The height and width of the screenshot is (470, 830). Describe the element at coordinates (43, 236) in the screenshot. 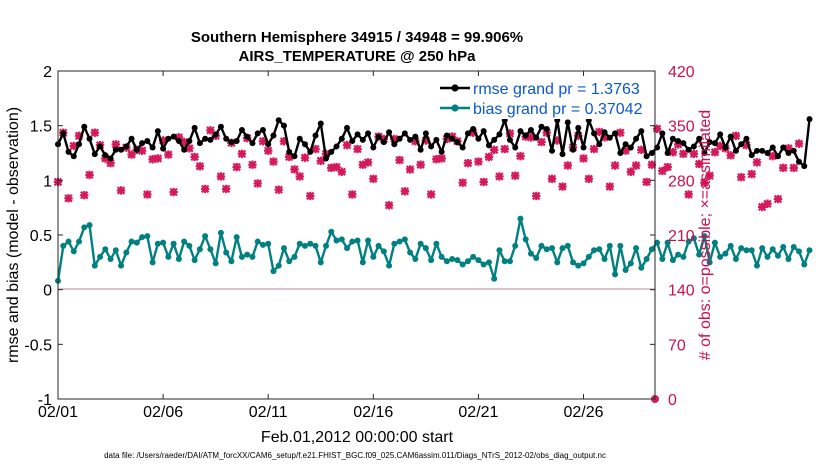

I see `y-axis-left: 2 1.5 1 0.5 0 -0.5 -1` at that location.